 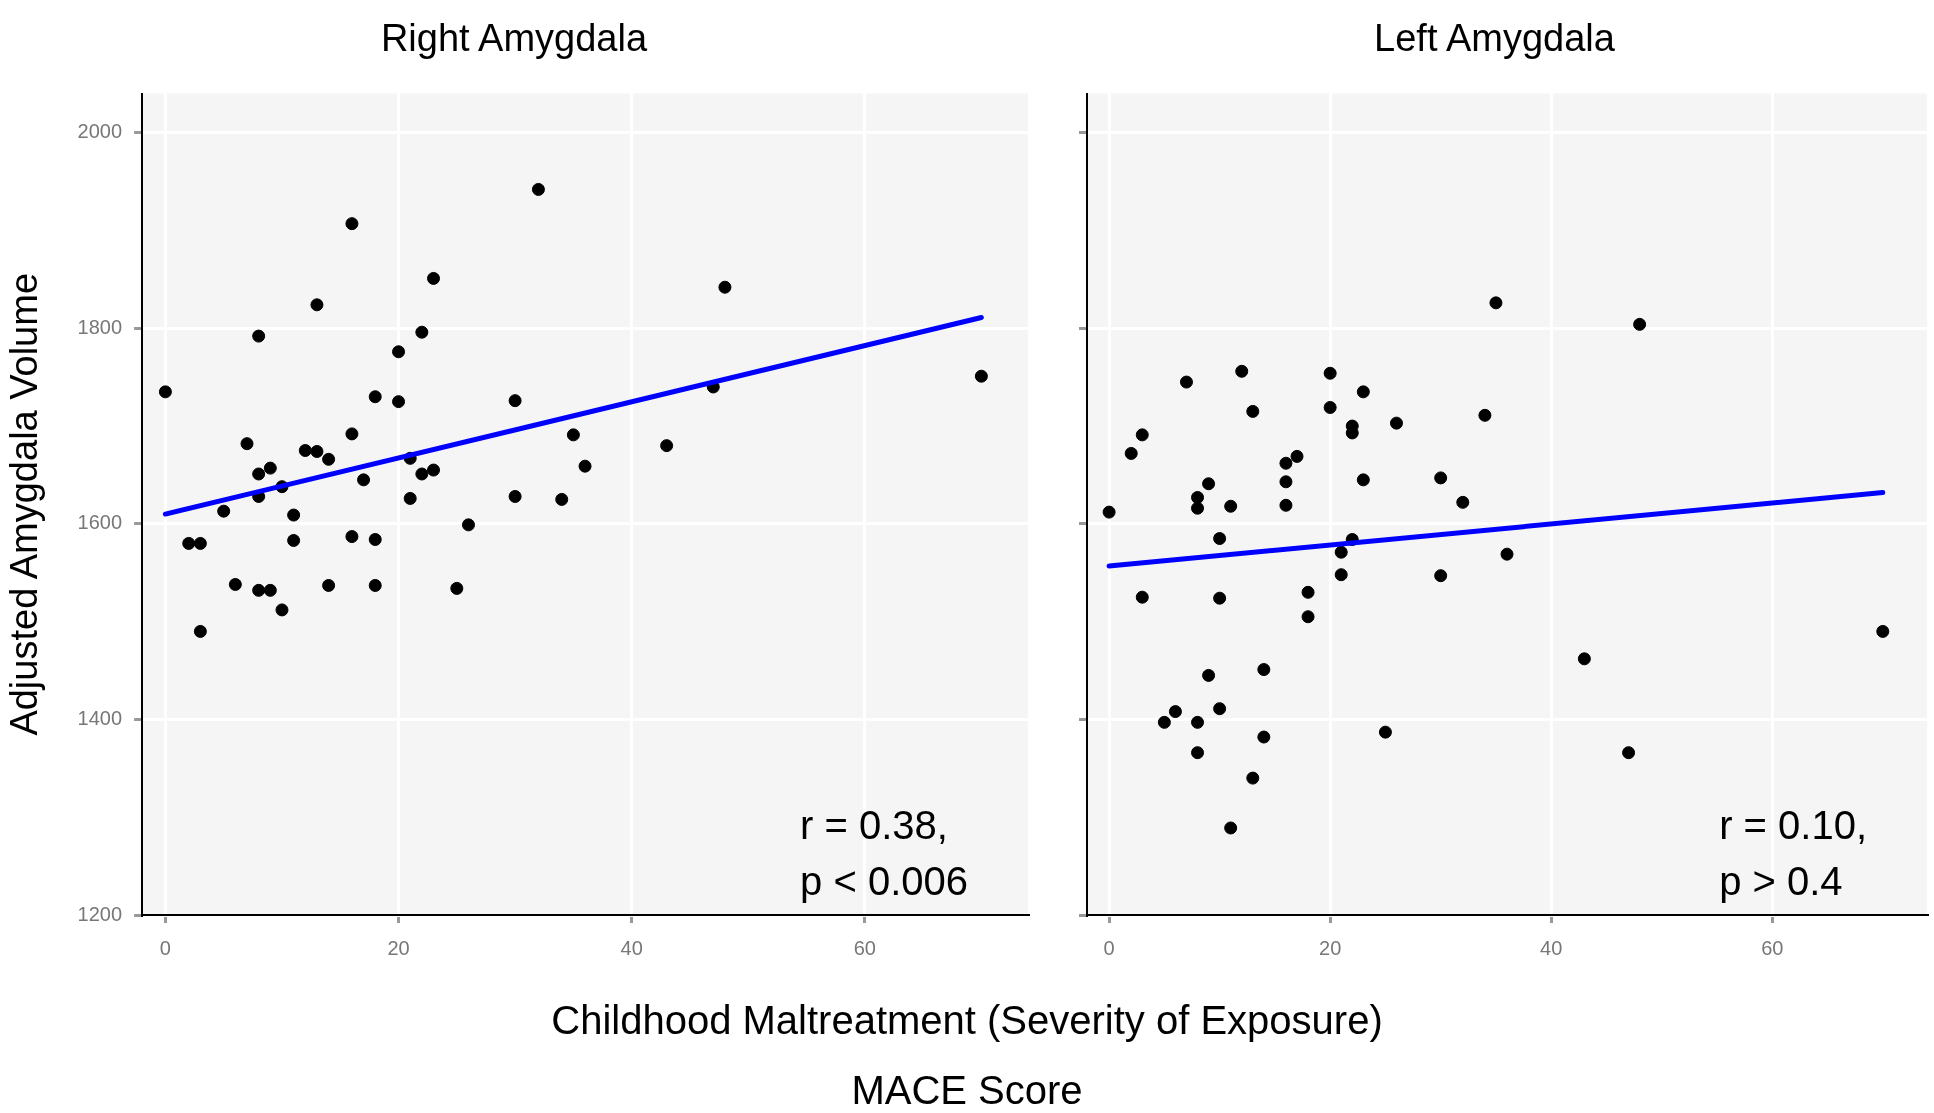 What do you see at coordinates (1495, 38) in the screenshot?
I see `chart-title: Left Amygdala` at bounding box center [1495, 38].